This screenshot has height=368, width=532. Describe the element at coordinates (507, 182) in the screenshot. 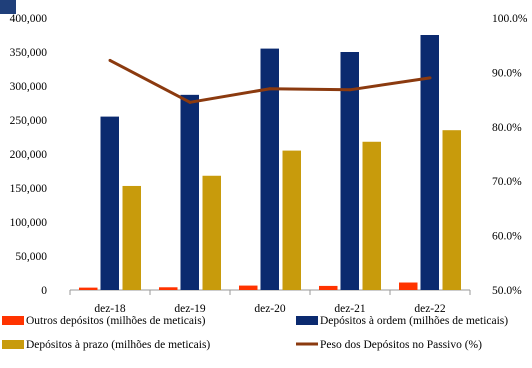

I see `right-tick-label: 70.0%` at that location.